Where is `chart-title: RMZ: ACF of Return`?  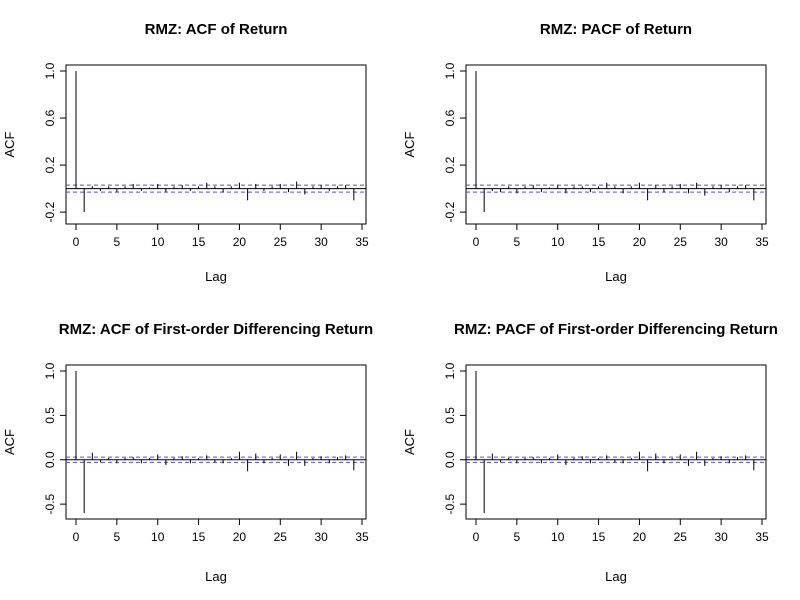 chart-title: RMZ: ACF of Return is located at coordinates (216, 29).